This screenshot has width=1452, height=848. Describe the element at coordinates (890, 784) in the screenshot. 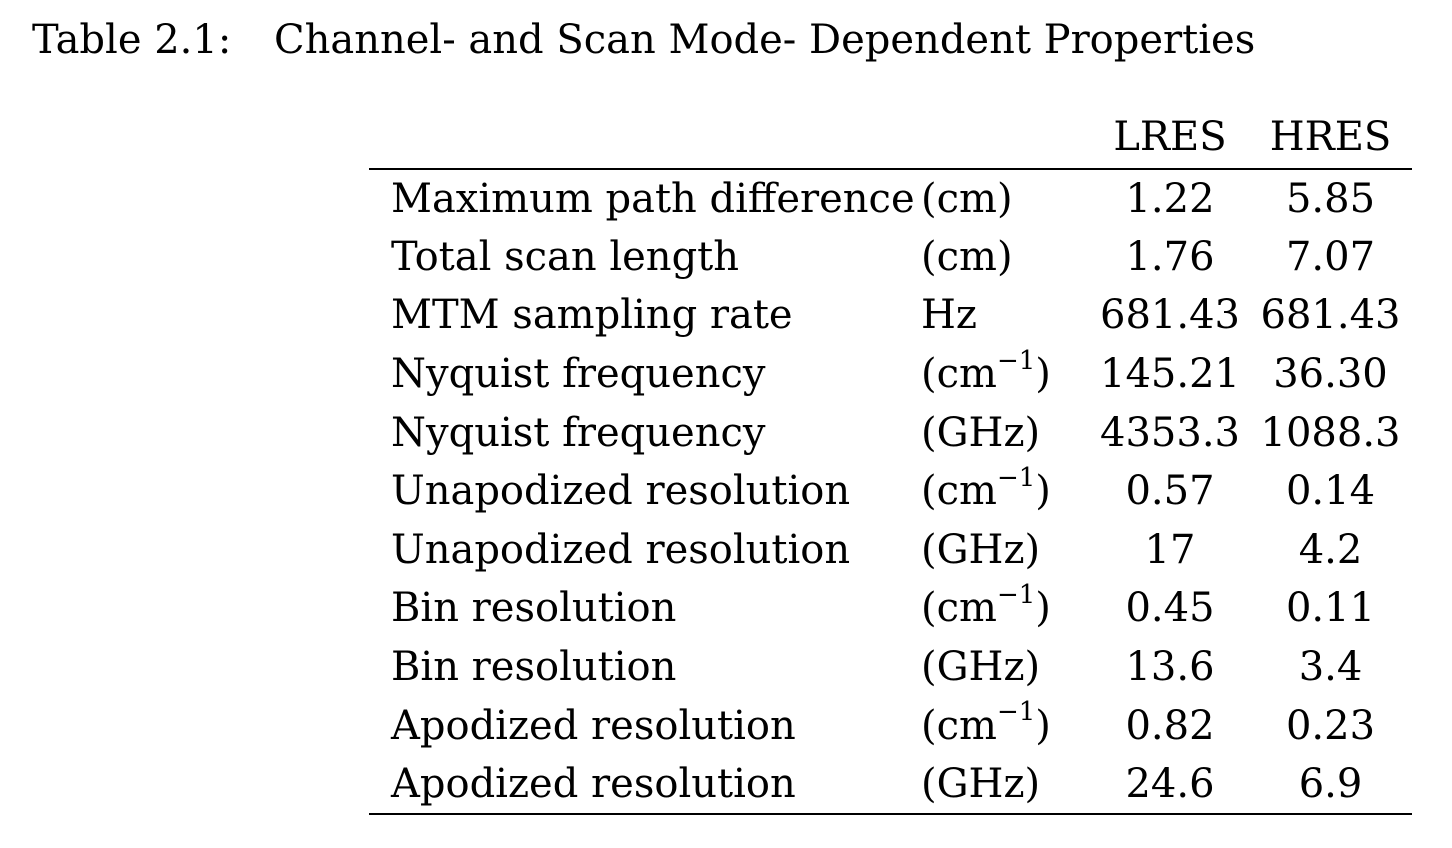

I see `table-row: Apodized resolution (GHz) 24.6 6.9` at that location.